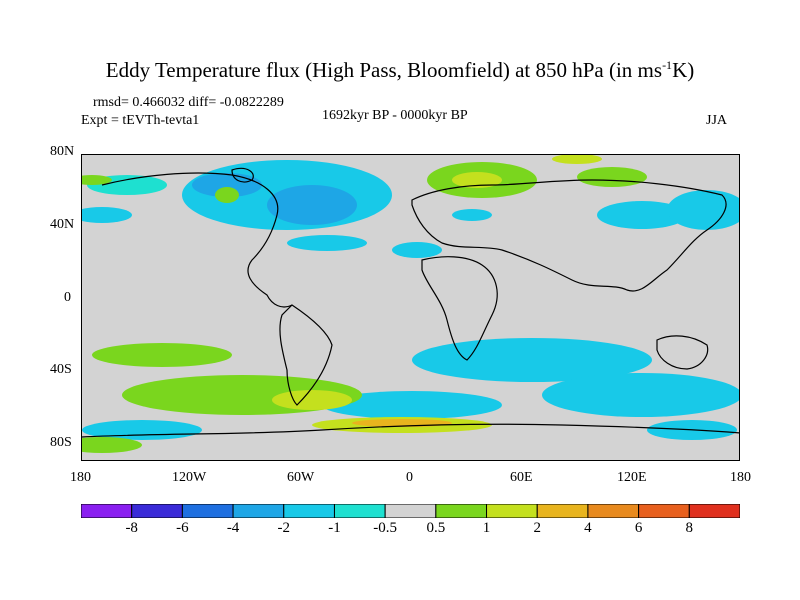  What do you see at coordinates (642, 215) in the screenshot?
I see `anomaly-asia` at bounding box center [642, 215].